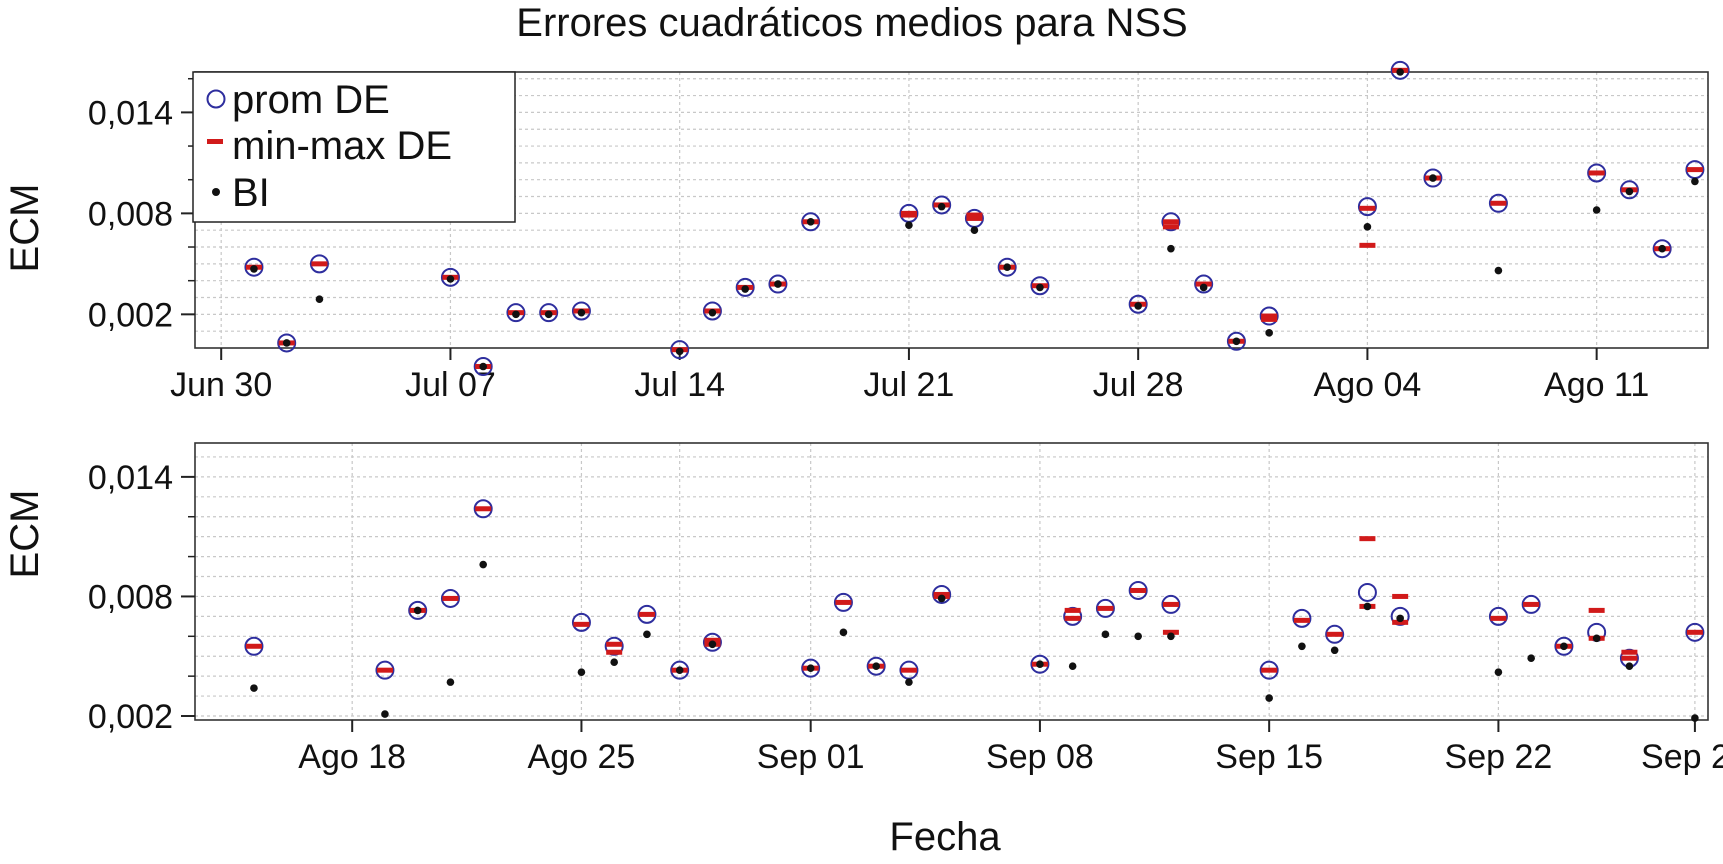  I want to click on legend-entry-prom: prom DE, so click(298, 100).